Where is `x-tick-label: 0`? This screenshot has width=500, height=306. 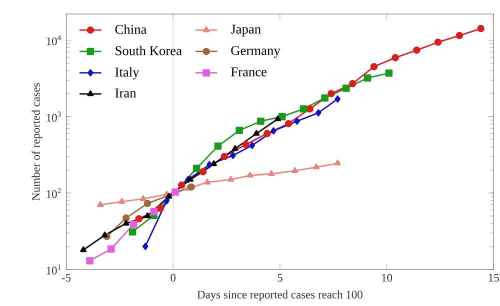 x-tick-label: 0 is located at coordinates (173, 278).